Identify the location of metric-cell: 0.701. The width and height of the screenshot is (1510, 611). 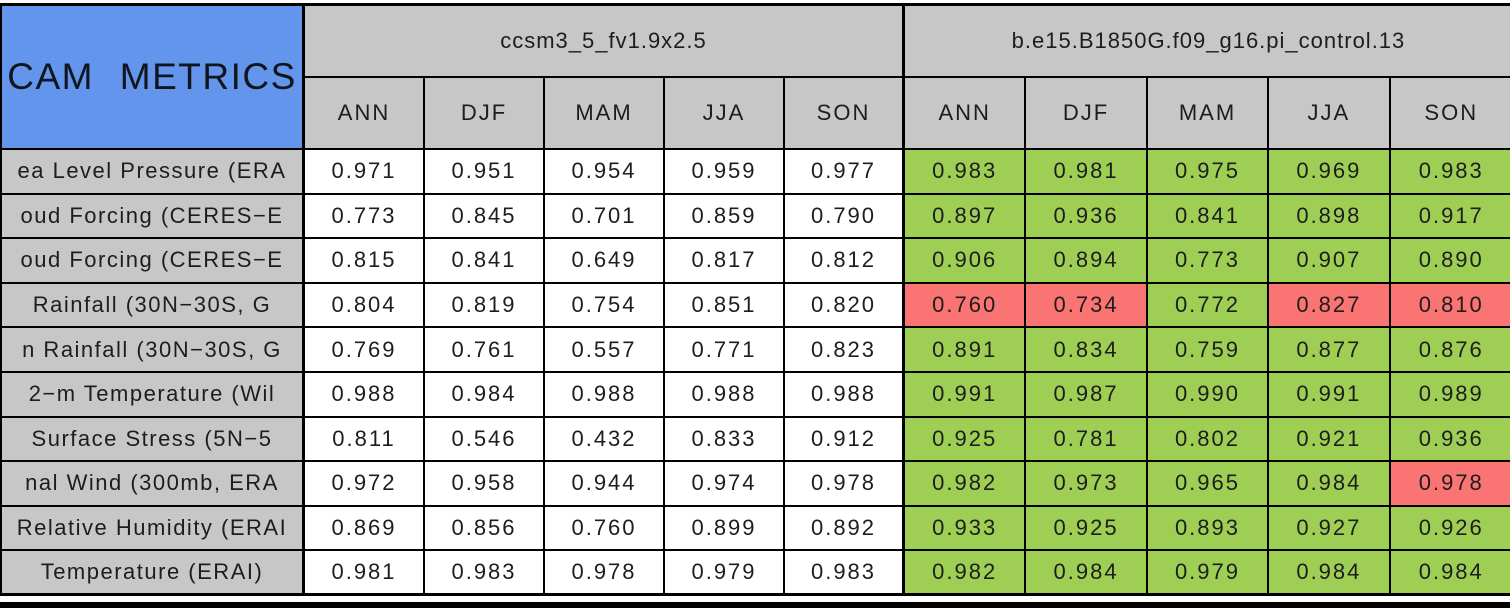
(605, 217).